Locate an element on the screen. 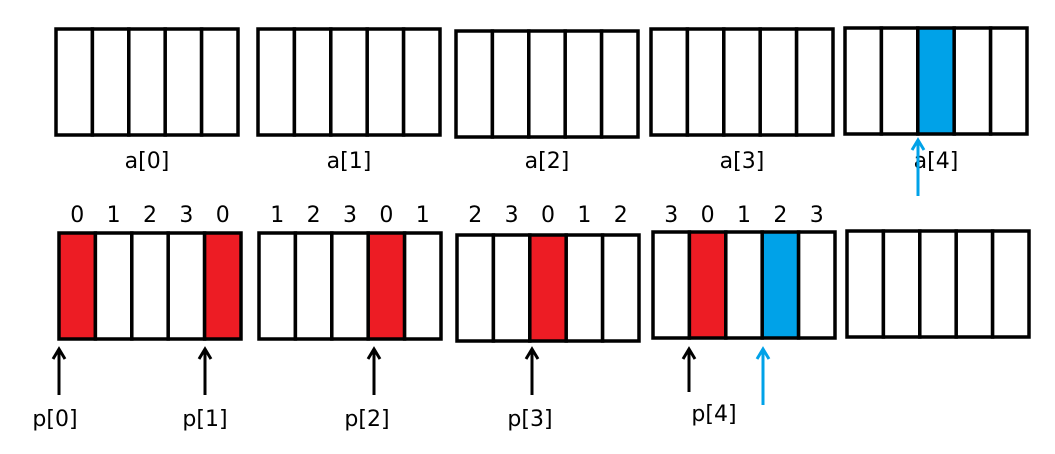 This screenshot has height=454, width=1055. pointer-label: p[0] is located at coordinates (54, 419).